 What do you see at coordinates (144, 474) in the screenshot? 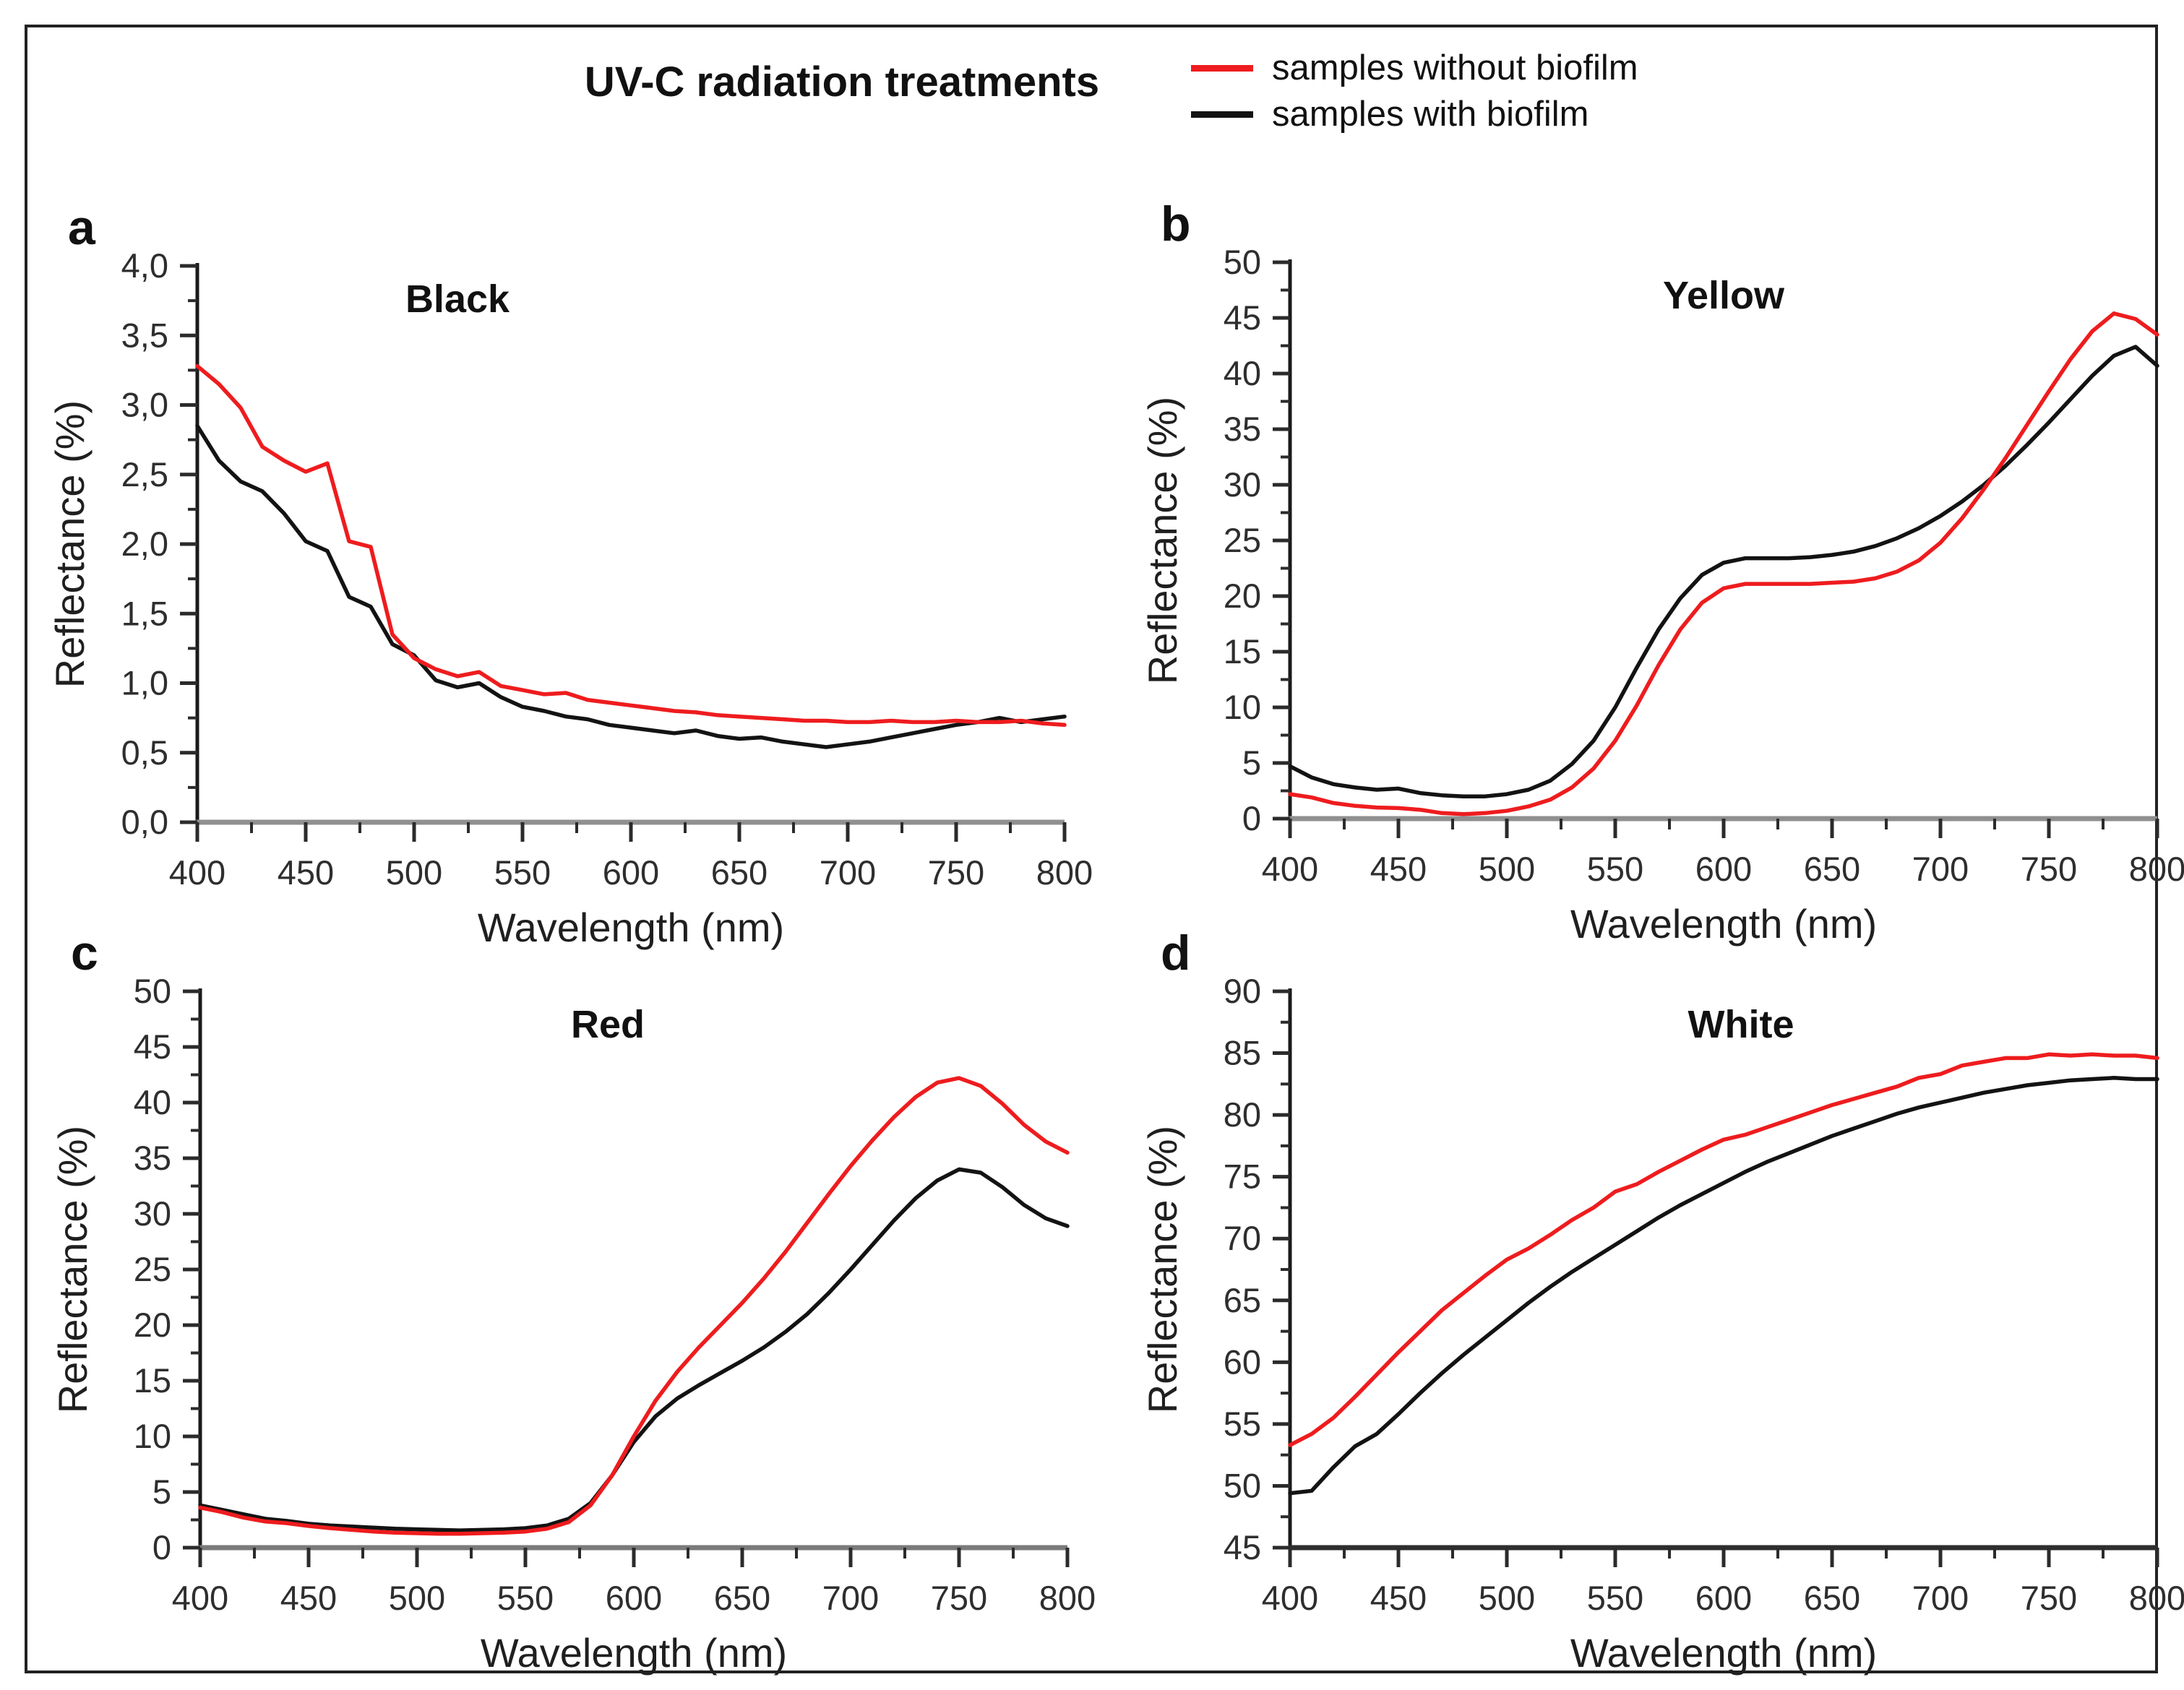
I see `y-tick-label: 2,5` at bounding box center [144, 474].